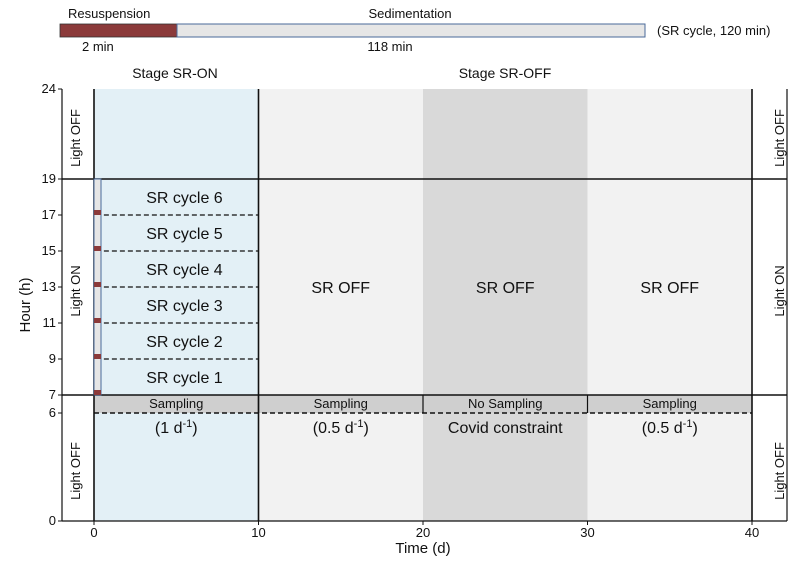 This screenshot has width=799, height=564. Describe the element at coordinates (184, 234) in the screenshot. I see `sr-cycle-label: SR cycle 5` at that location.